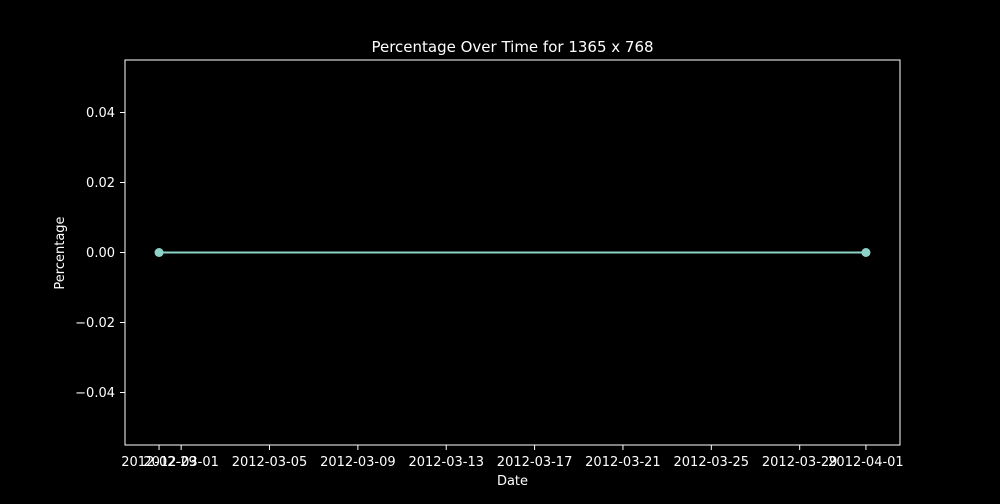 The image size is (1000, 504). I want to click on x-tick-label: 2012-02-29, so click(159, 462).